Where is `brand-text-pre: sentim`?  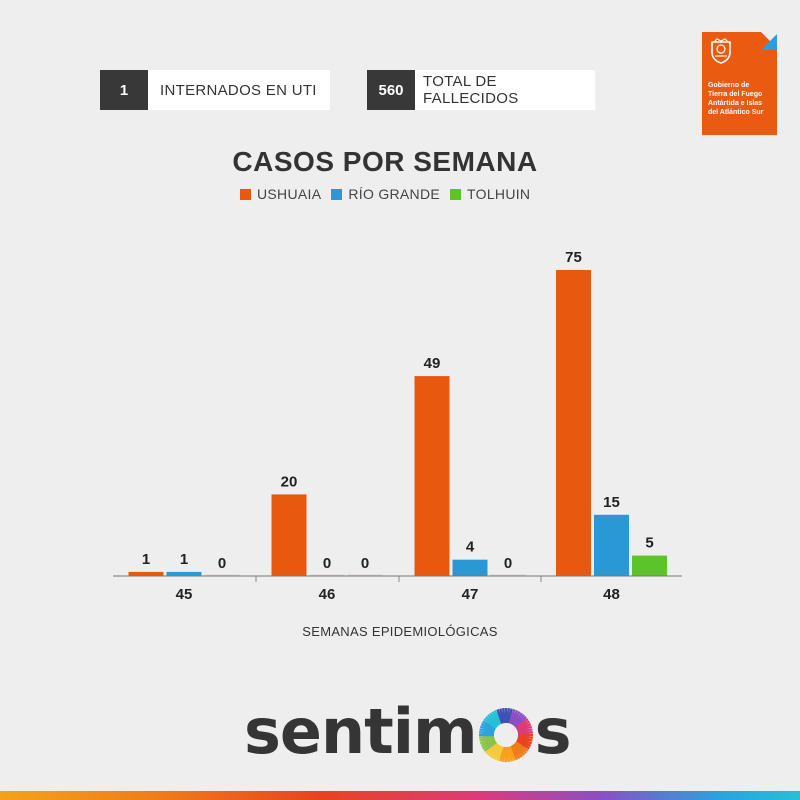 brand-text-pre: sentim is located at coordinates (361, 731).